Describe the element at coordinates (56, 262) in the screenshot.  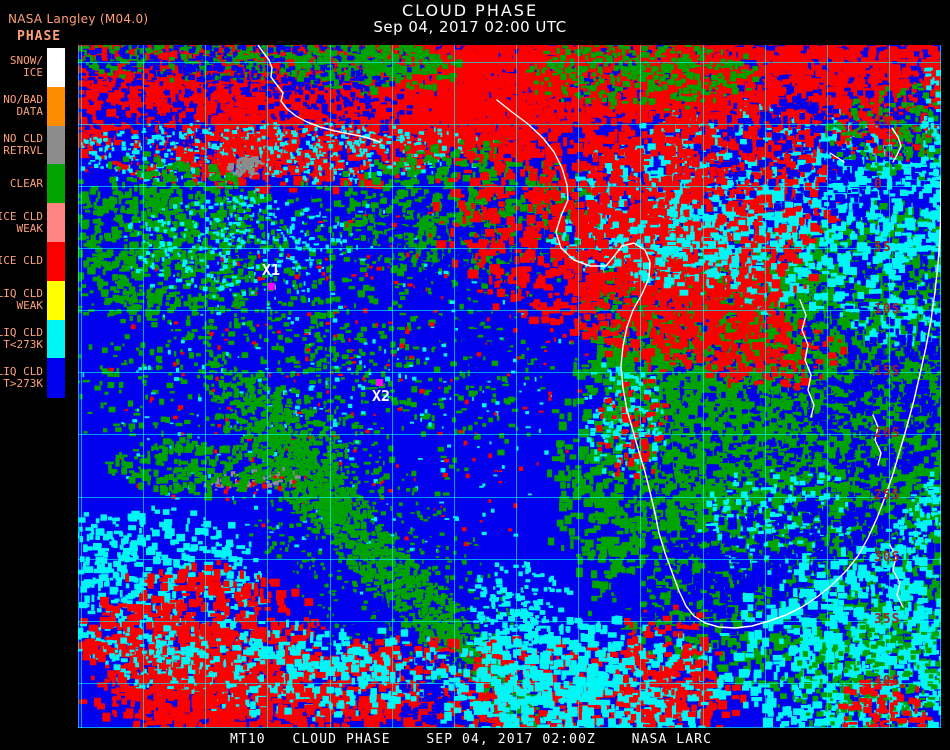
I see `legend-swatch-ice-cld` at that location.